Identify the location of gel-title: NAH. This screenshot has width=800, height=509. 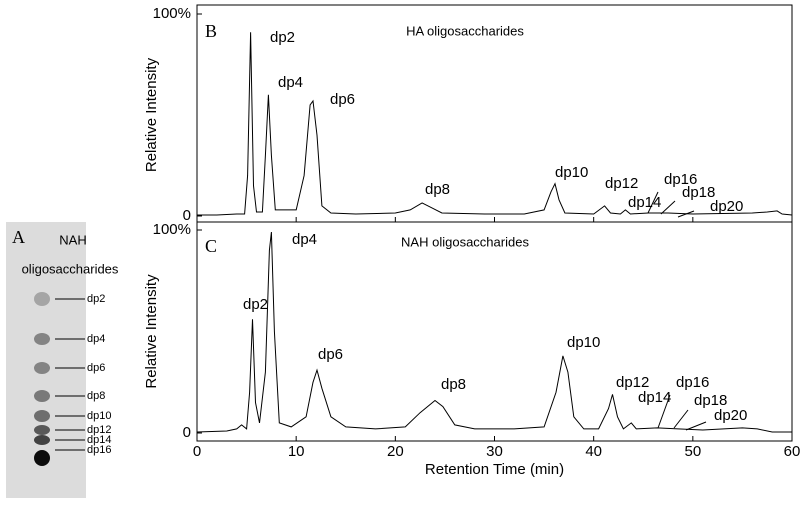
(72, 239).